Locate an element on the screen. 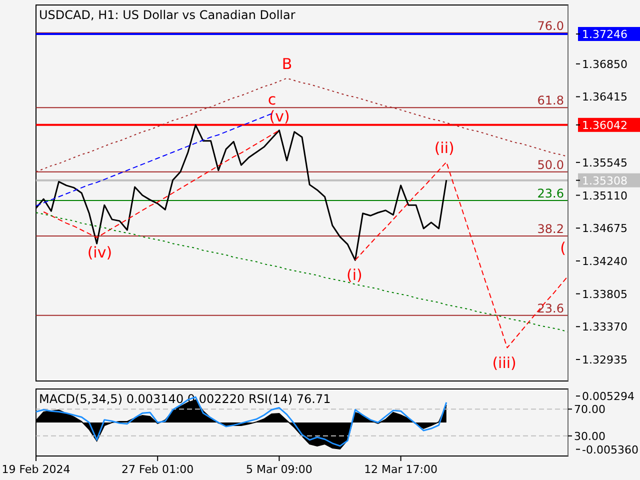 Image resolution: width=640 pixels, height=480 pixels. y-tick-label: 1.35110 is located at coordinates (605, 195).